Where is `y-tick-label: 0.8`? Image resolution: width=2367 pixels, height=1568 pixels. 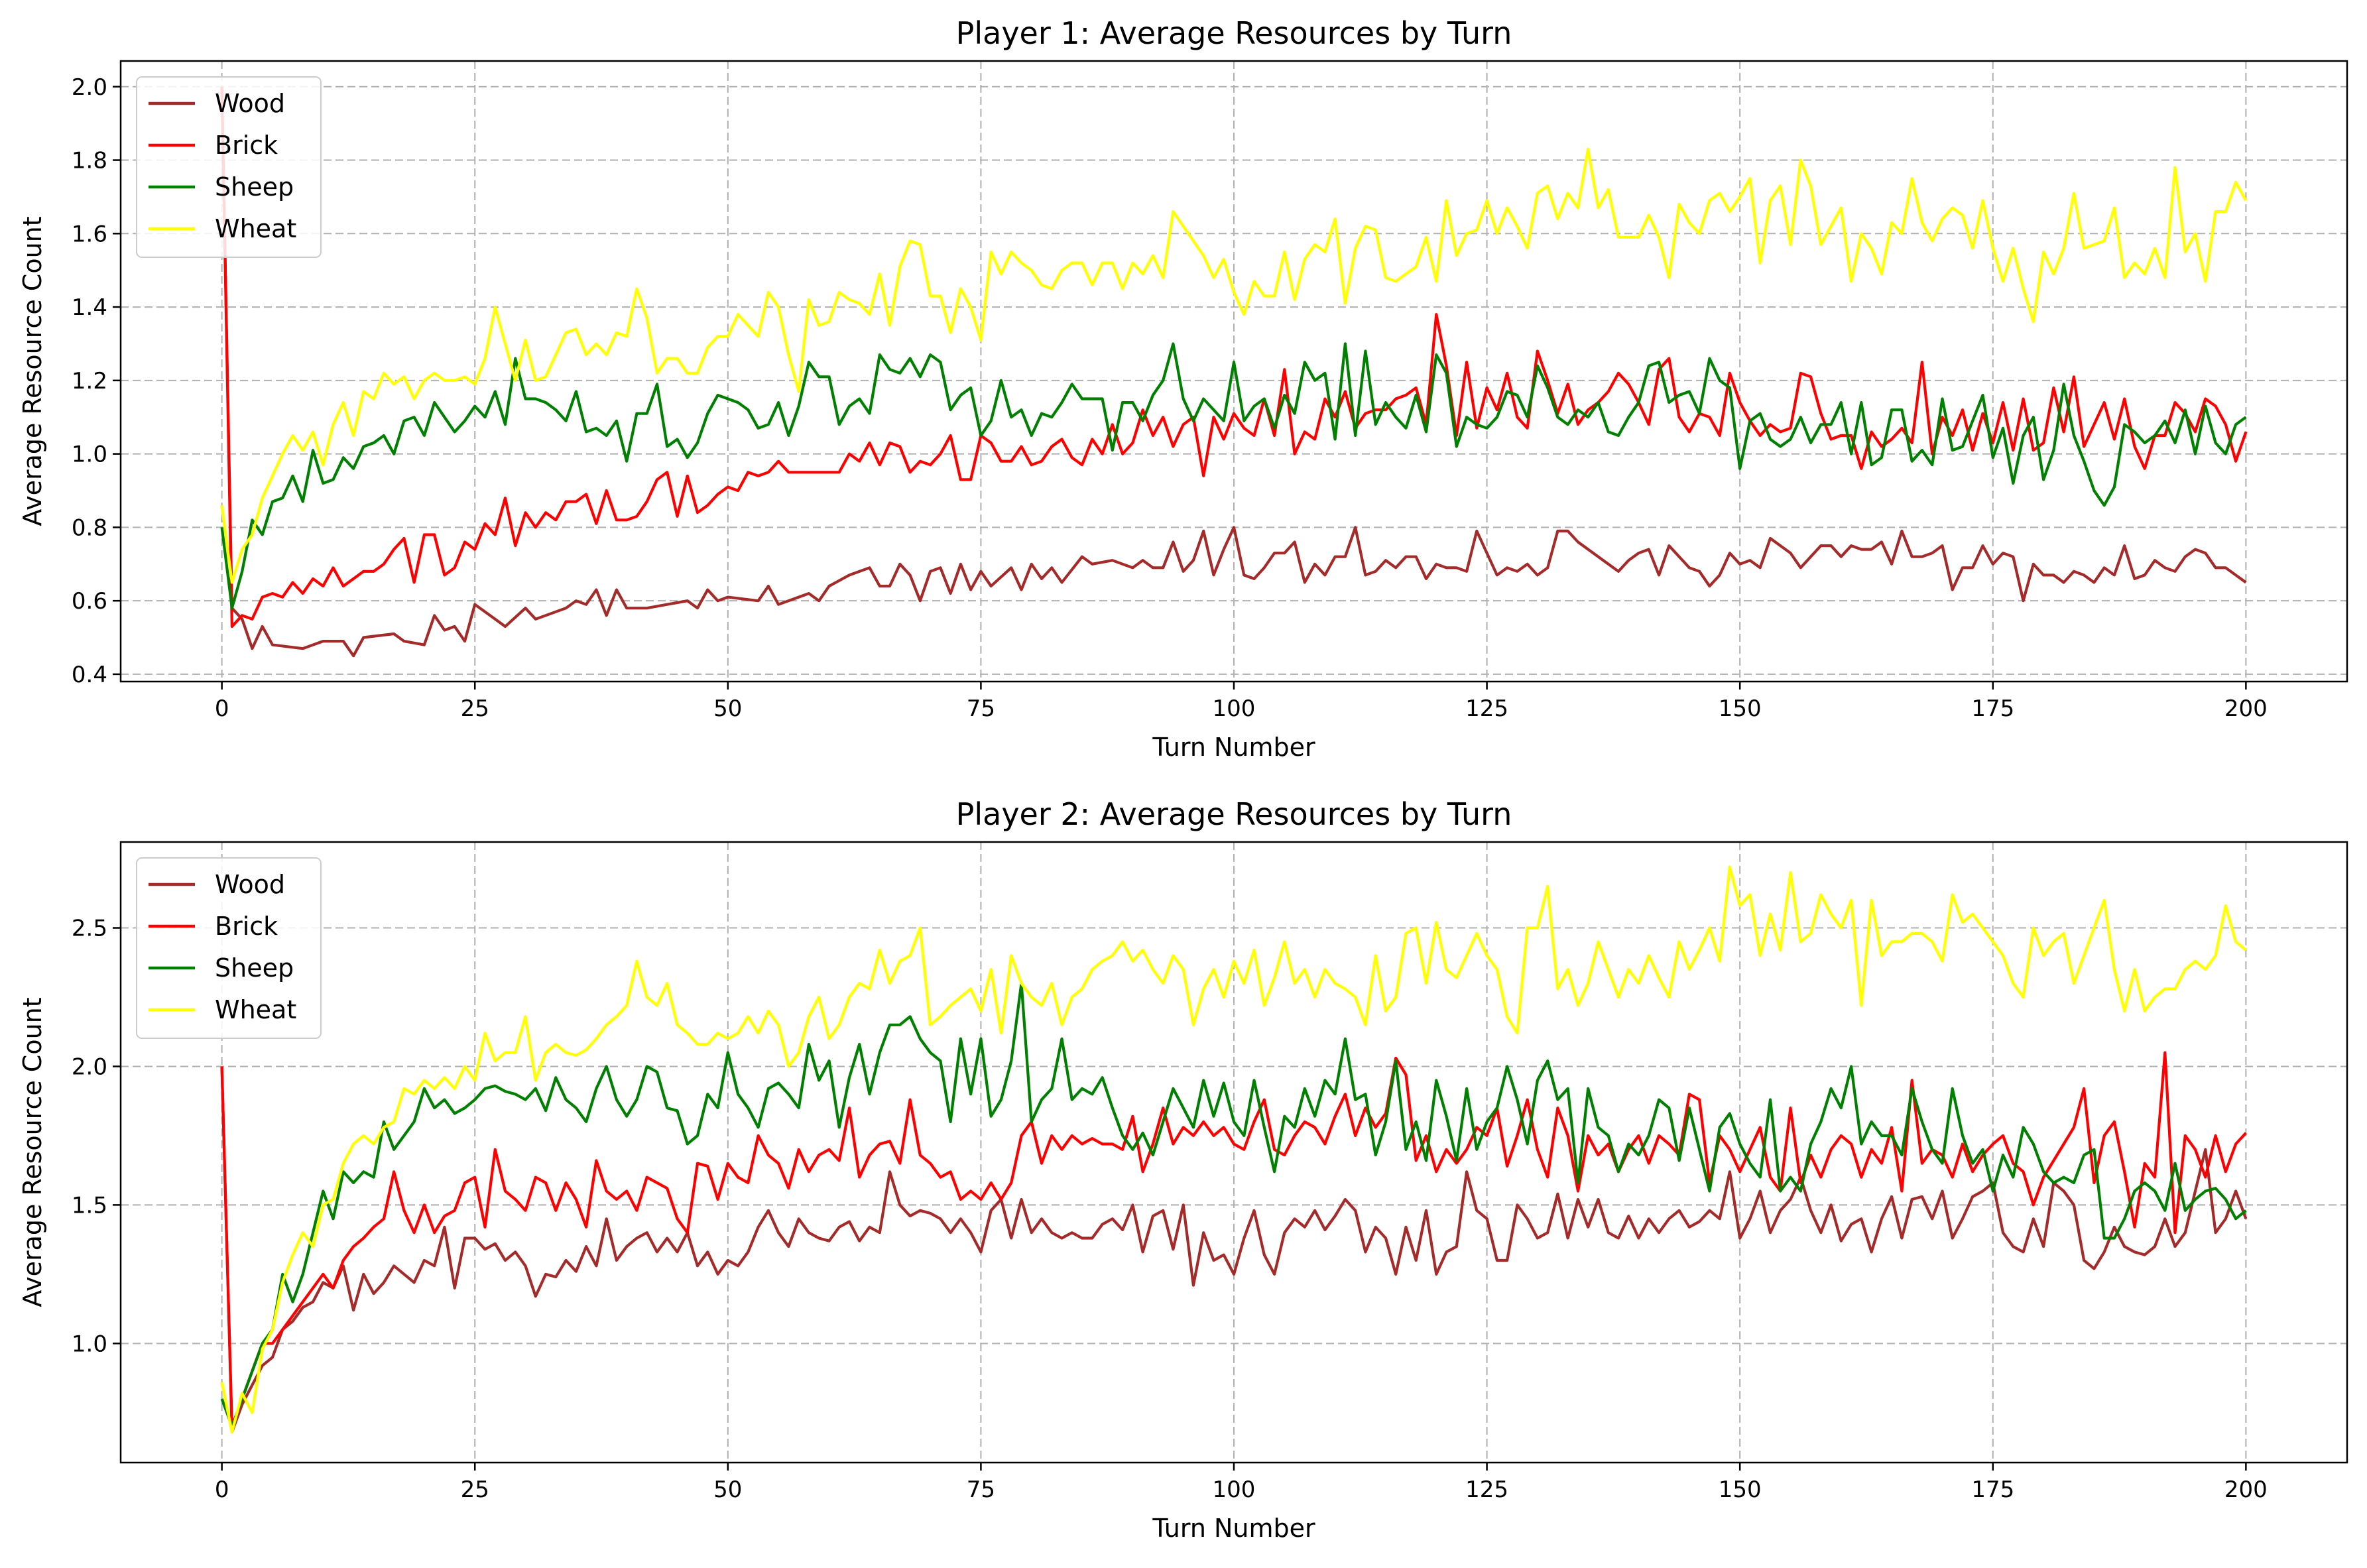 y-tick-label: 0.8 is located at coordinates (89, 527).